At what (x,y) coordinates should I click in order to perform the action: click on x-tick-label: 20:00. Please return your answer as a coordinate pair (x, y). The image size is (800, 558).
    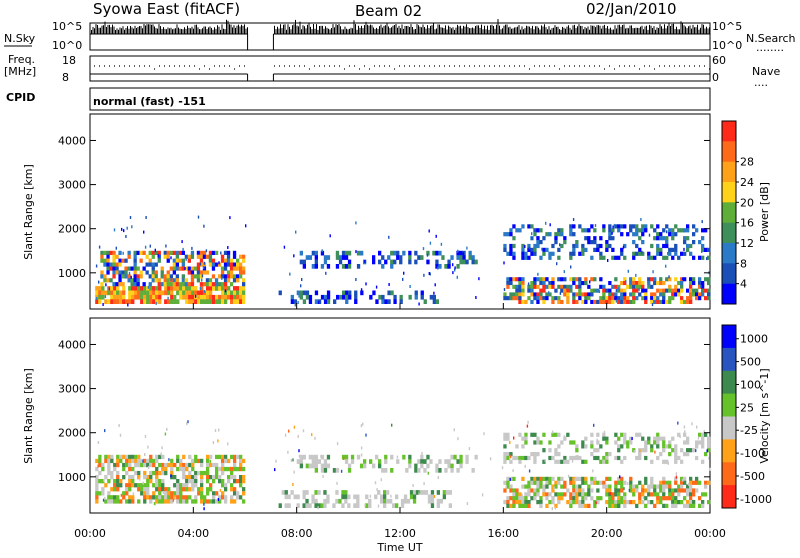
    Looking at the image, I should click on (607, 533).